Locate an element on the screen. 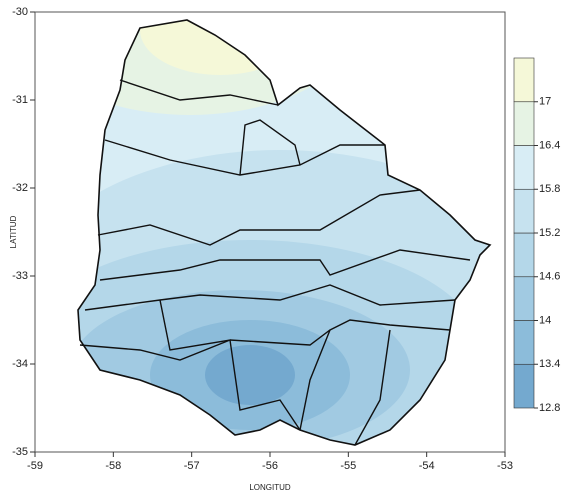 This screenshot has height=500, width=573. x-tick-label: -54 is located at coordinates (427, 466).